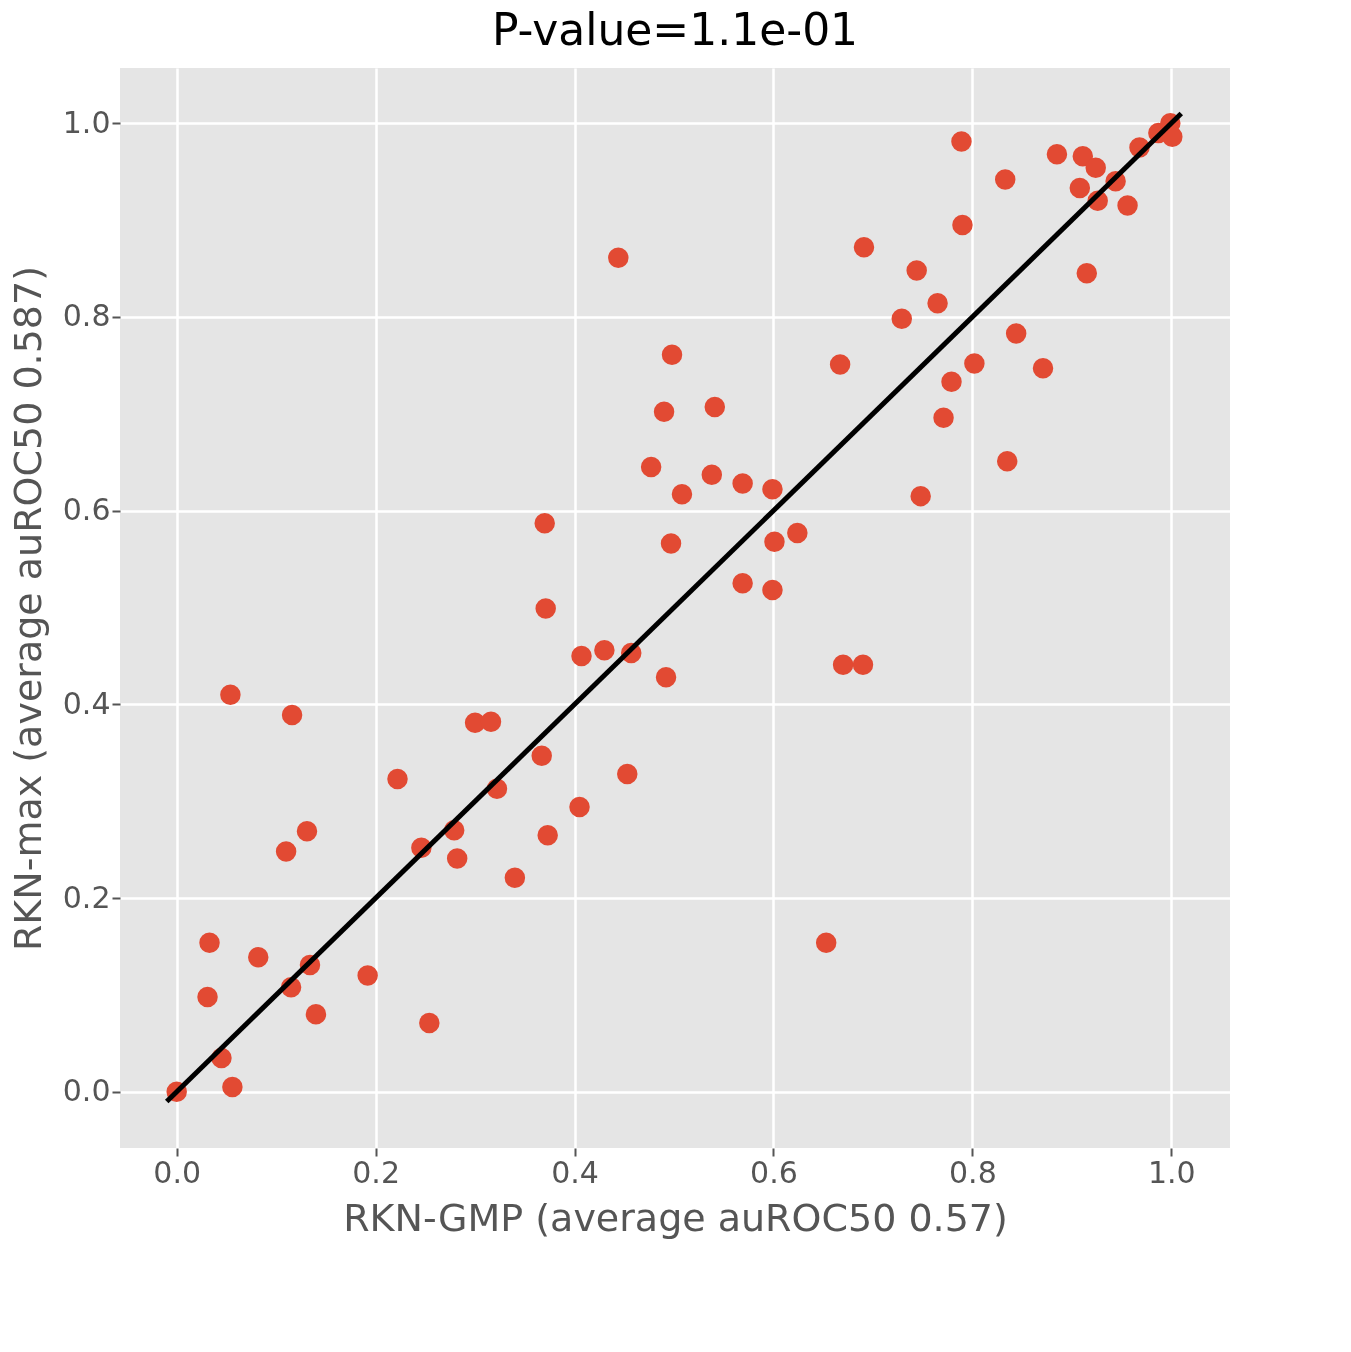 Image resolution: width=1351 pixels, height=1352 pixels. Describe the element at coordinates (177, 1172) in the screenshot. I see `x-tick-label: 0.0` at that location.